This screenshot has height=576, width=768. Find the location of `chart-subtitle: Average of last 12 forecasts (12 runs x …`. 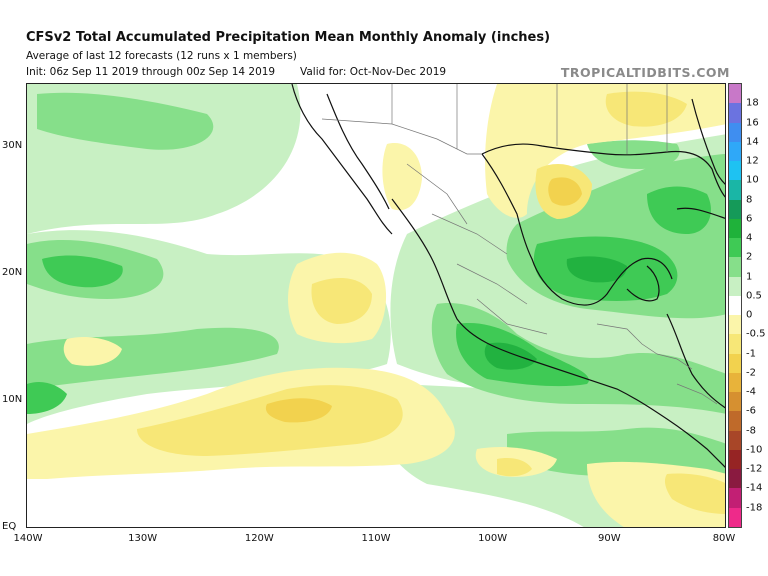

chart-subtitle: Average of last 12 forecasts (12 runs x … is located at coordinates (161, 56).